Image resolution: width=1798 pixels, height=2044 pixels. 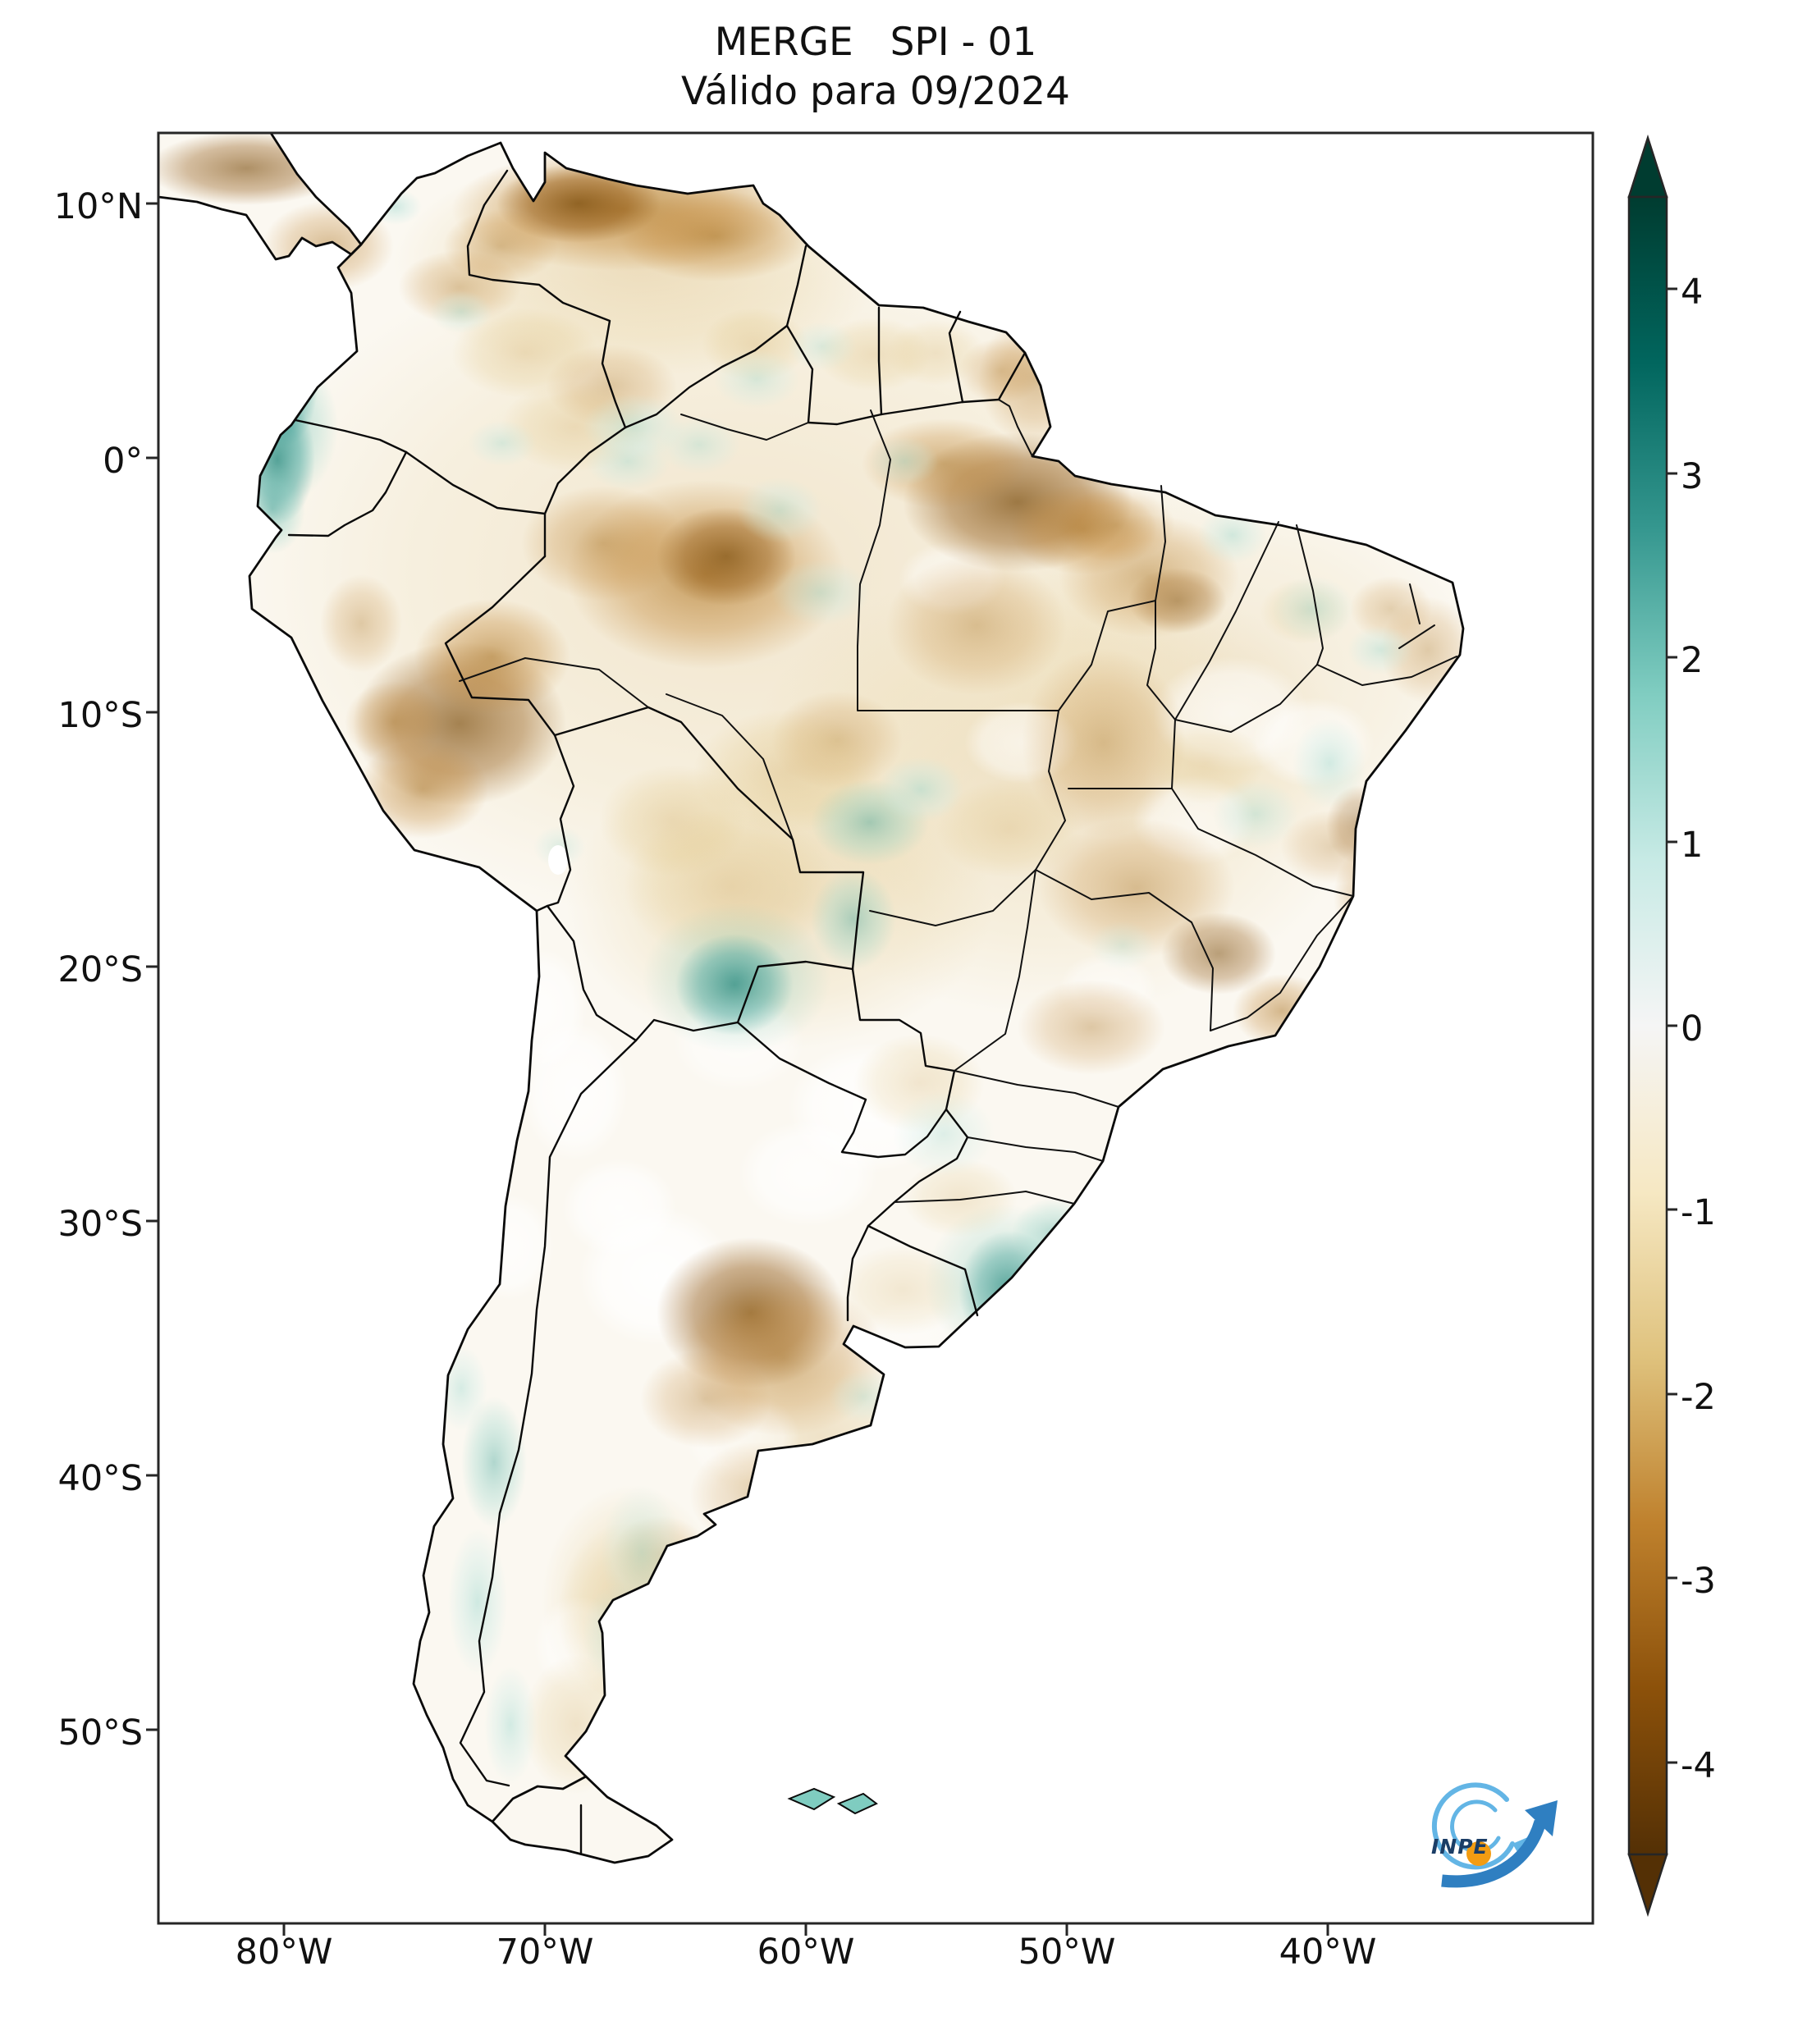 What do you see at coordinates (1478, 1853) in the screenshot?
I see `inpe-logo-orange-dot` at bounding box center [1478, 1853].